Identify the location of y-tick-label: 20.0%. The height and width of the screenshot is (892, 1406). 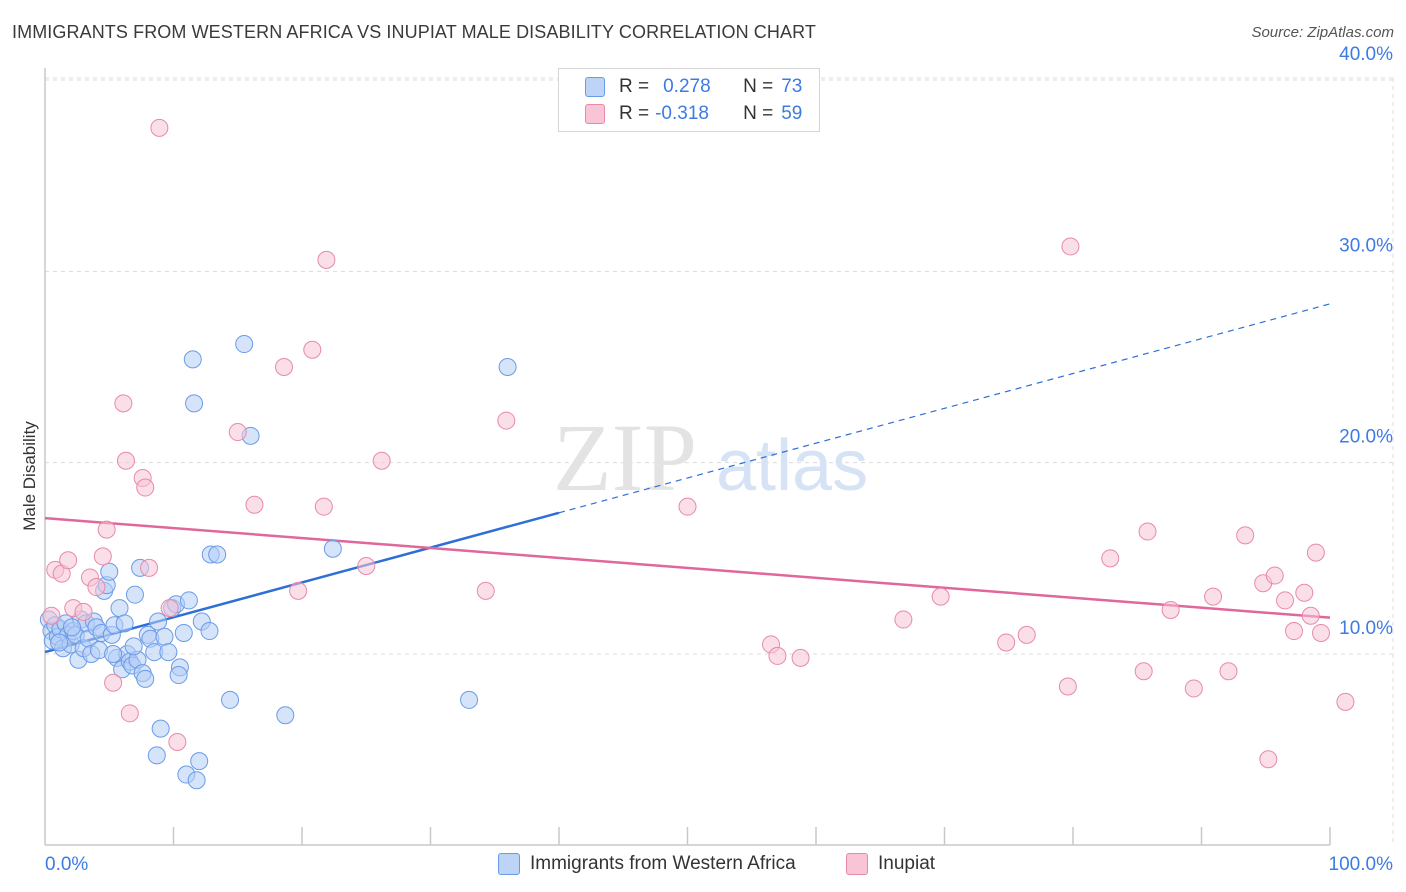
(1366, 437).